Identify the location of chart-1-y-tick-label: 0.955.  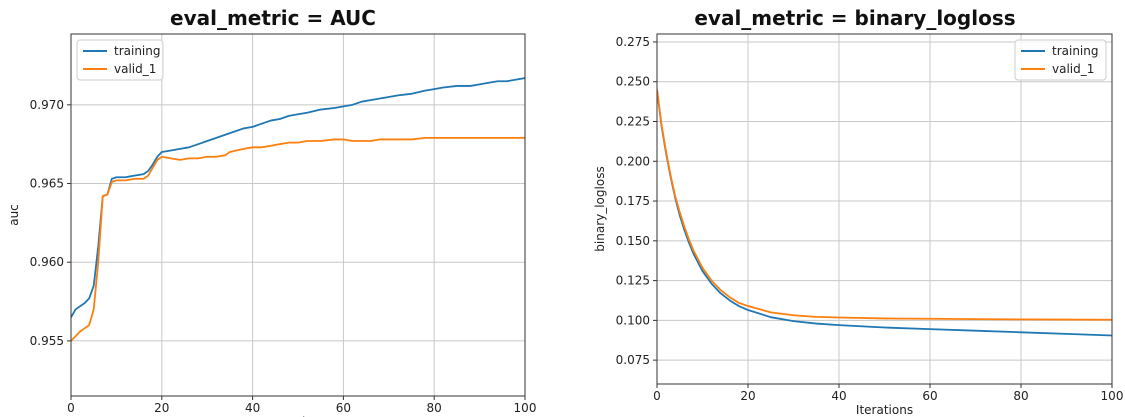
(47, 341).